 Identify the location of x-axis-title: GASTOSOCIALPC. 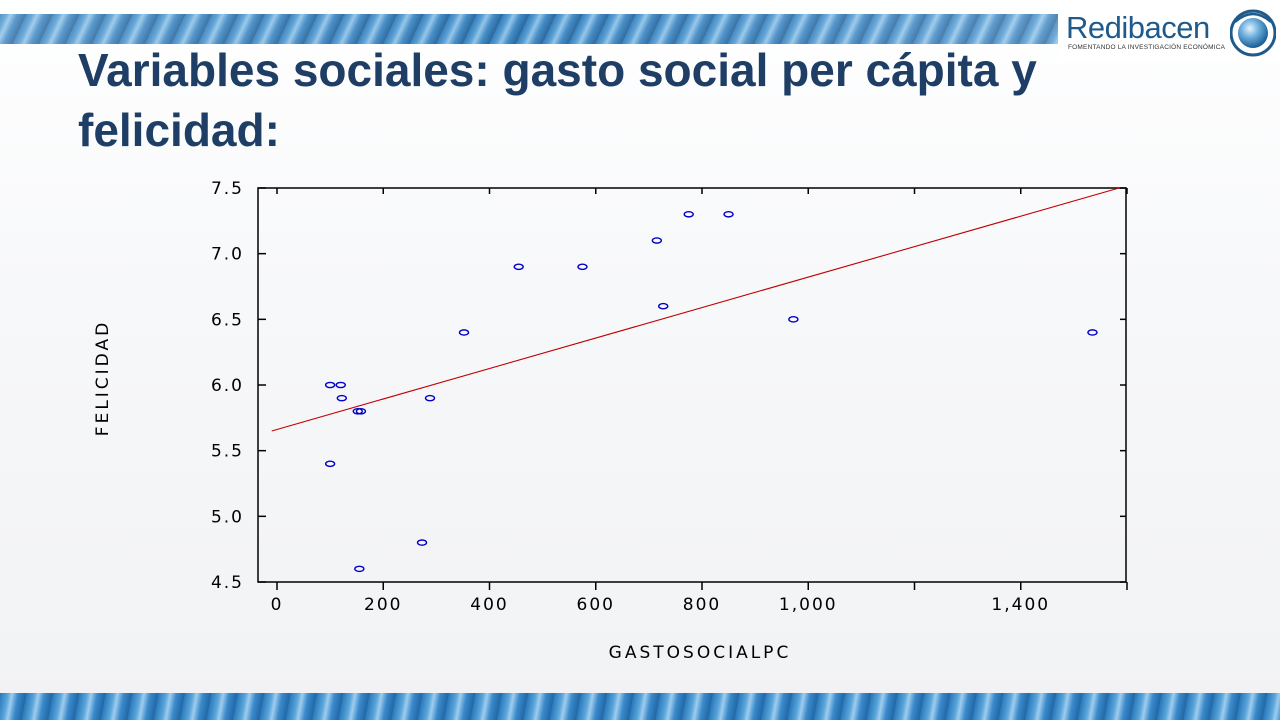
(700, 653).